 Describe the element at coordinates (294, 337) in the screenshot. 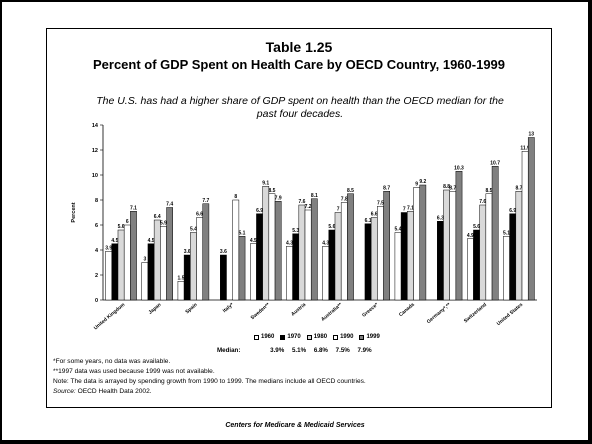

I see `legend-label: 1970` at that location.